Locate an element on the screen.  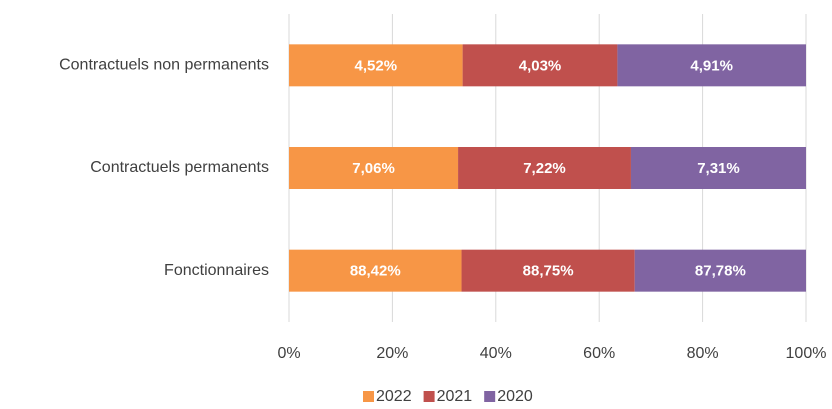
y-tick-label: Contractuels permanents is located at coordinates (179, 167).